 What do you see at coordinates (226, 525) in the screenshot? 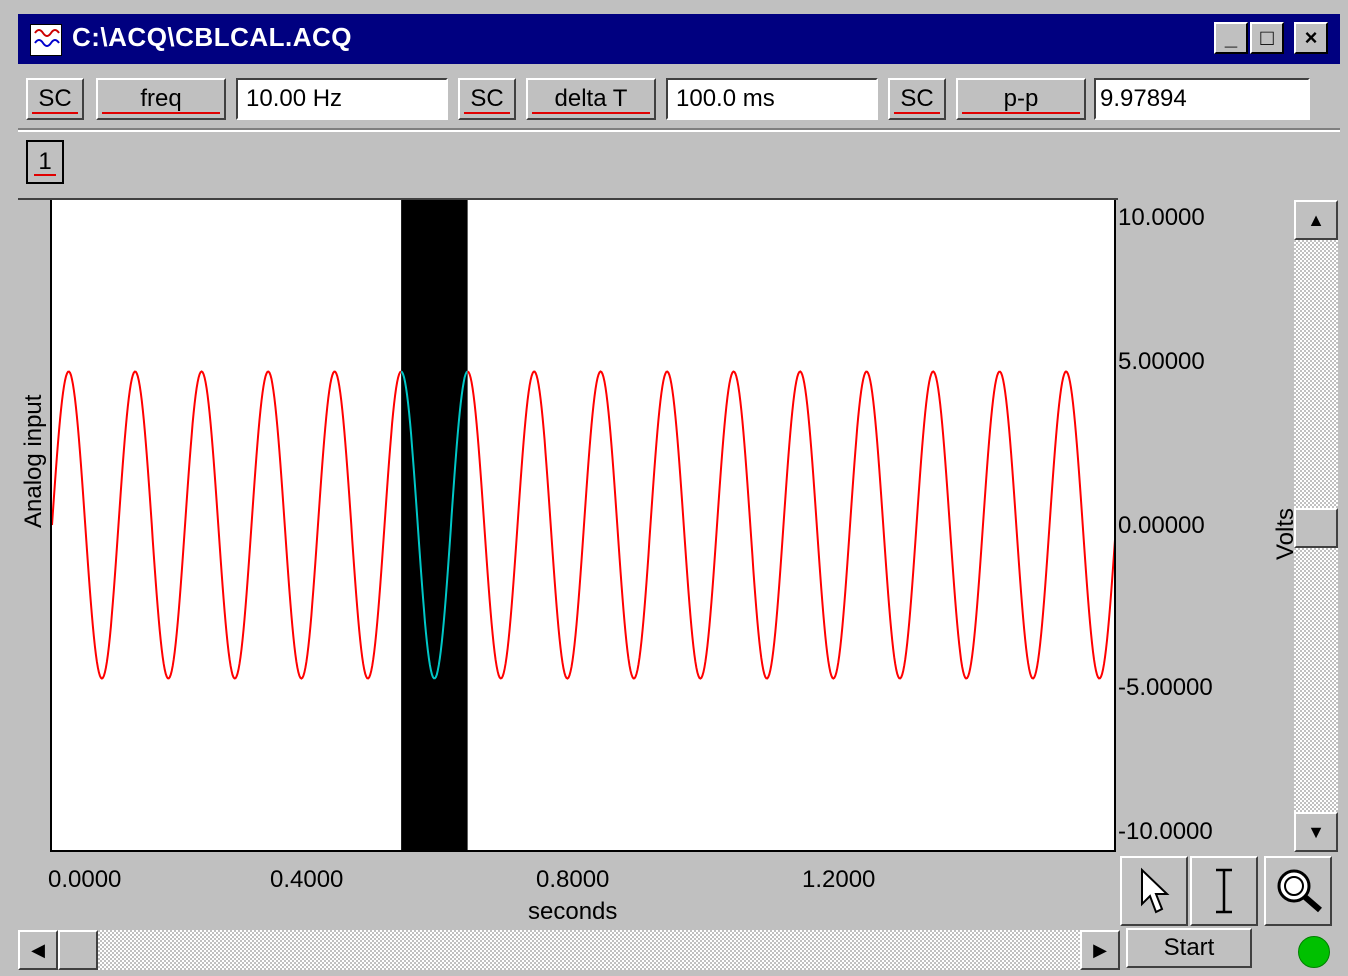
I see `waveform-trace` at bounding box center [226, 525].